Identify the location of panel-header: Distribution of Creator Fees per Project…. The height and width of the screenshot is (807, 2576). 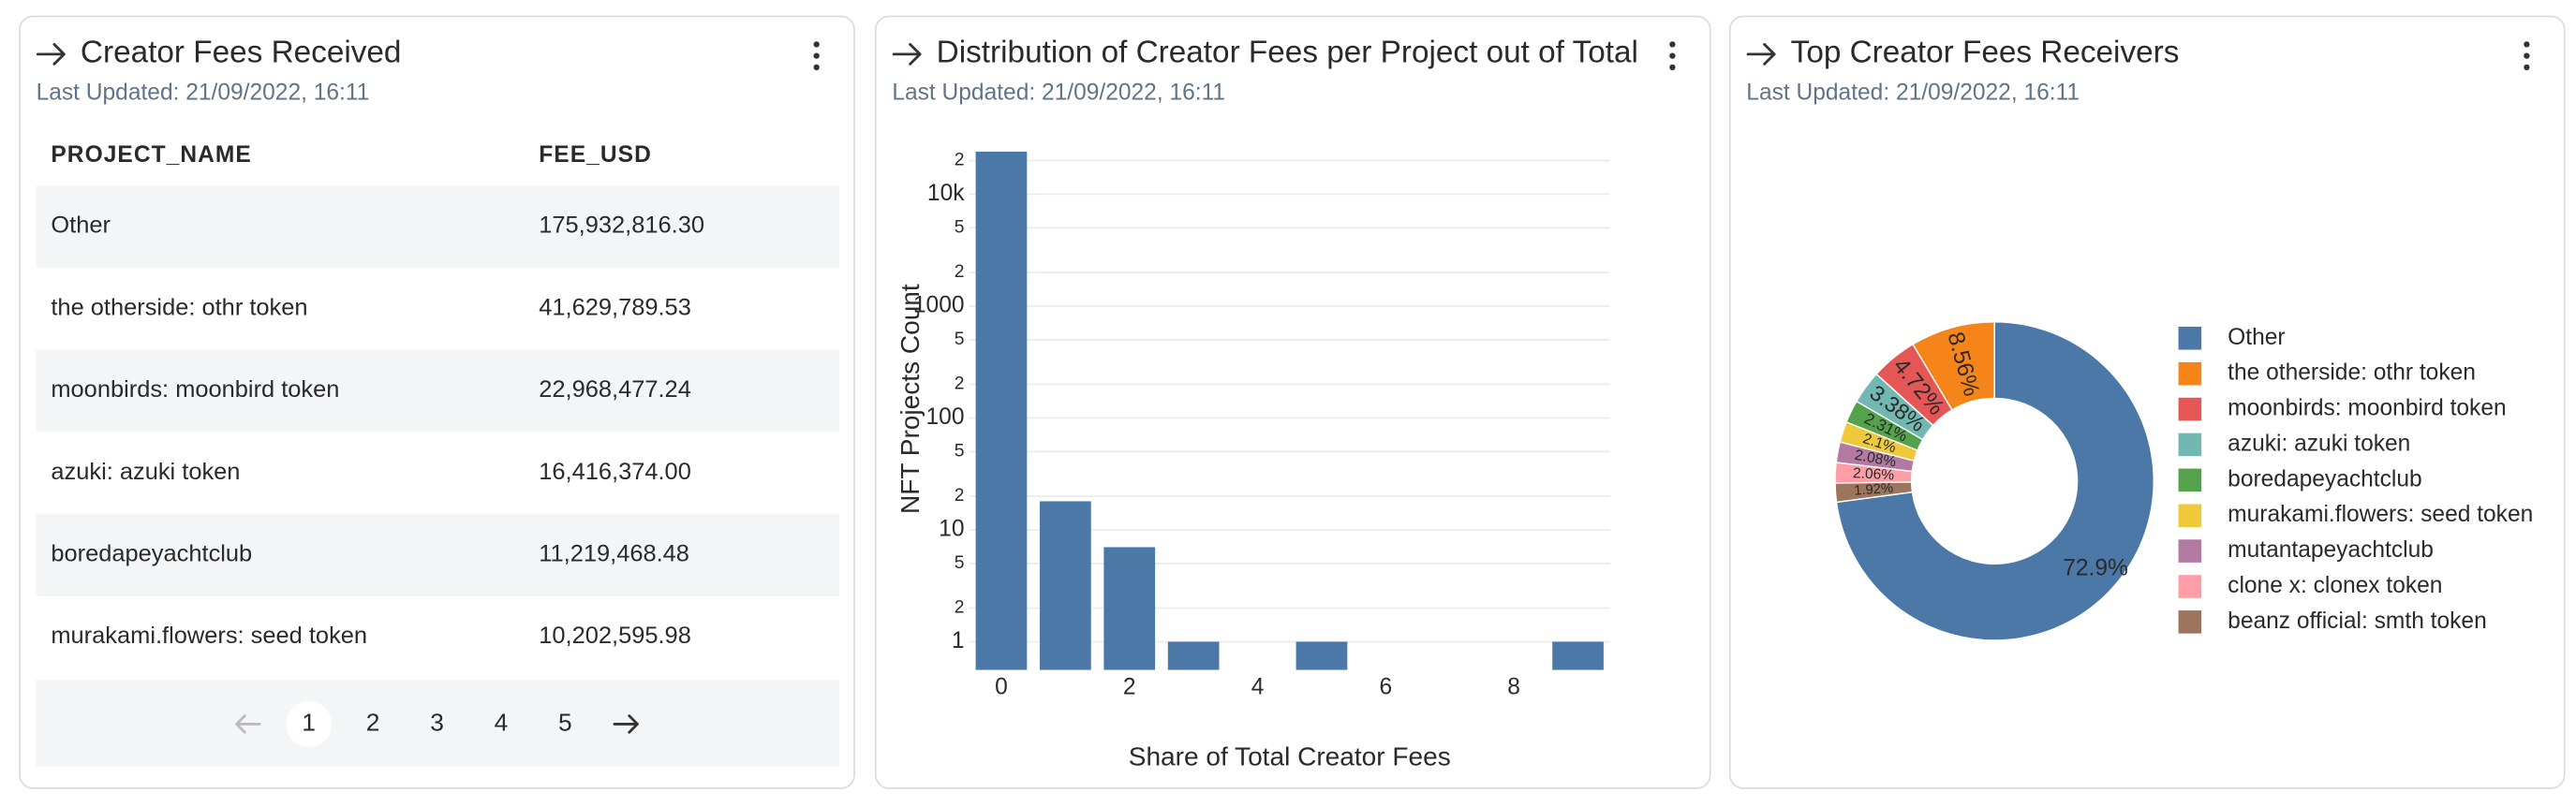
(1284, 70).